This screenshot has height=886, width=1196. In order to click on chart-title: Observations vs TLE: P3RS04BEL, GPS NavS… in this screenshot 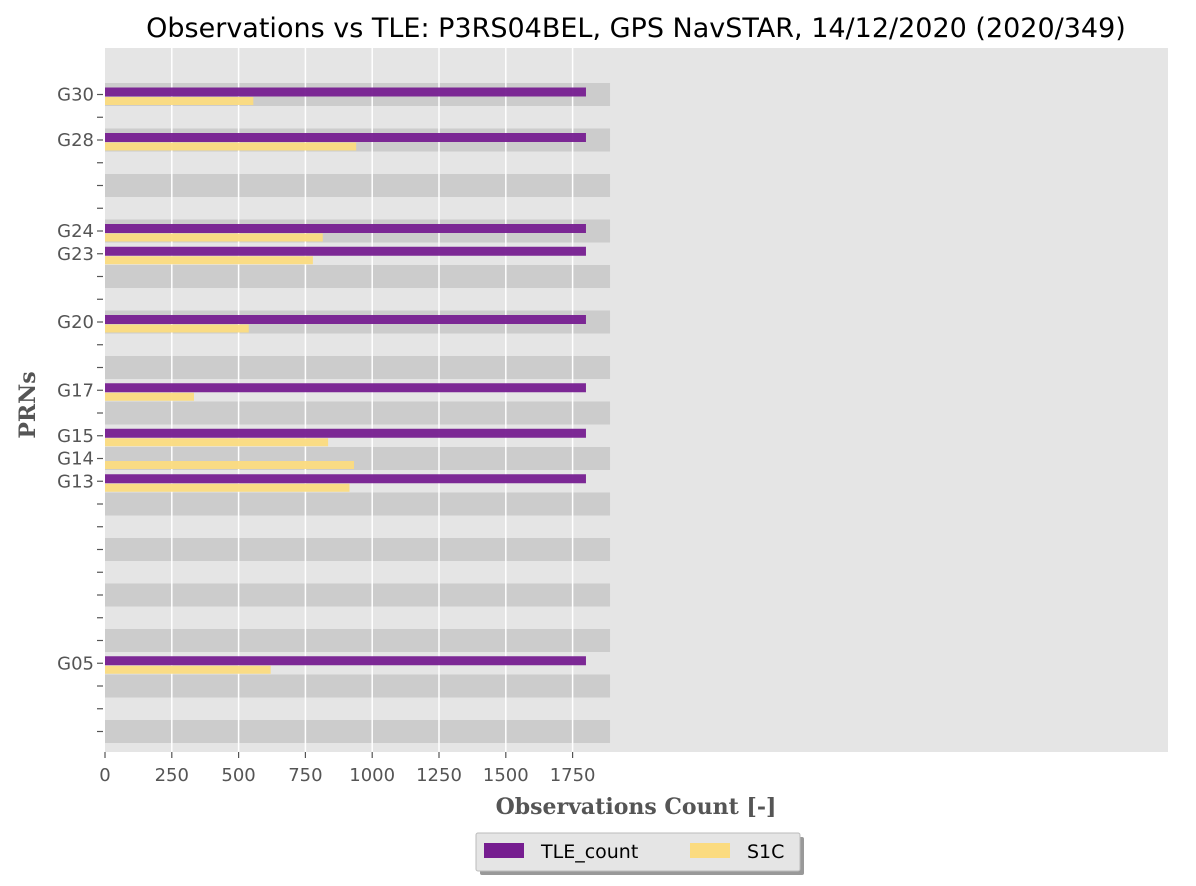, I will do `click(636, 28)`.